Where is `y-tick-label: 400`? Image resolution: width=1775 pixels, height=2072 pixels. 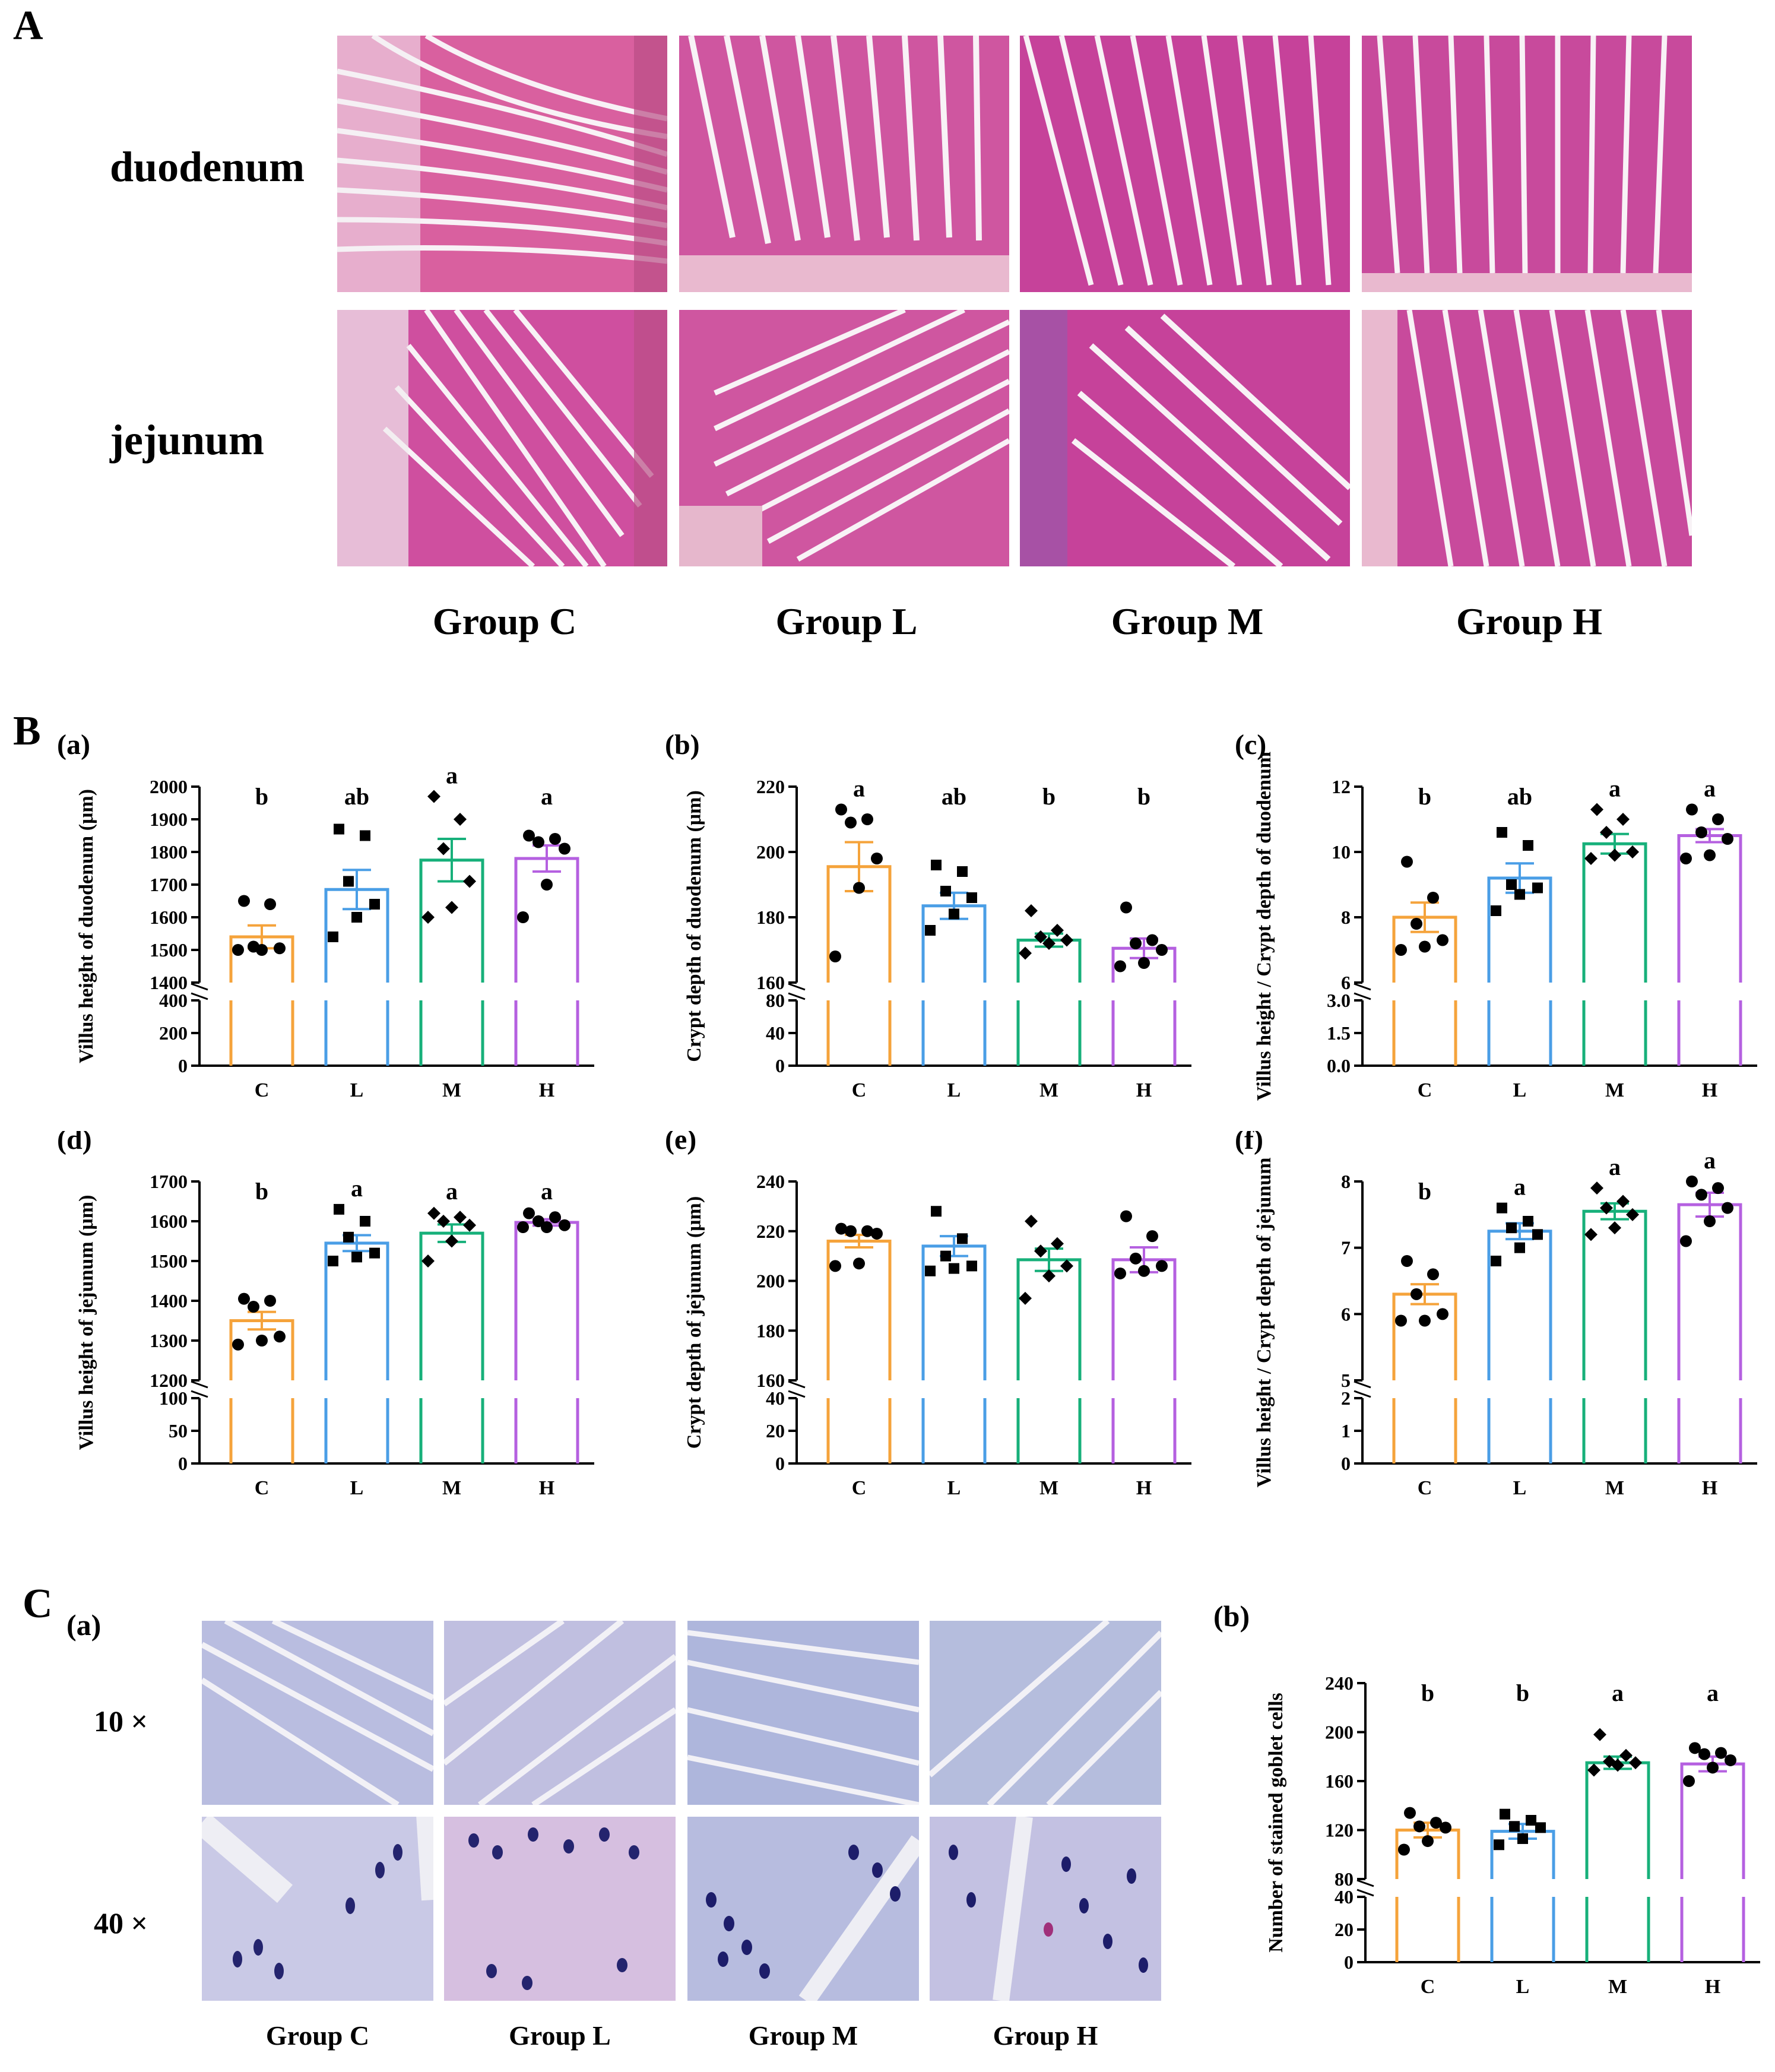 y-tick-label: 400 is located at coordinates (173, 1000).